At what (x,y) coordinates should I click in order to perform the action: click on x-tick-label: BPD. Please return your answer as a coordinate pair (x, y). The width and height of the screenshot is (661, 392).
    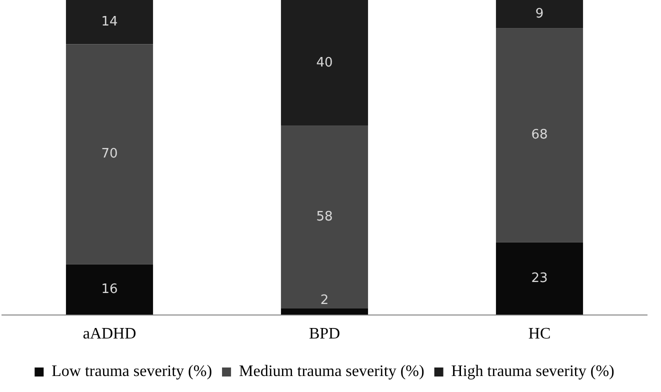
    Looking at the image, I should click on (324, 334).